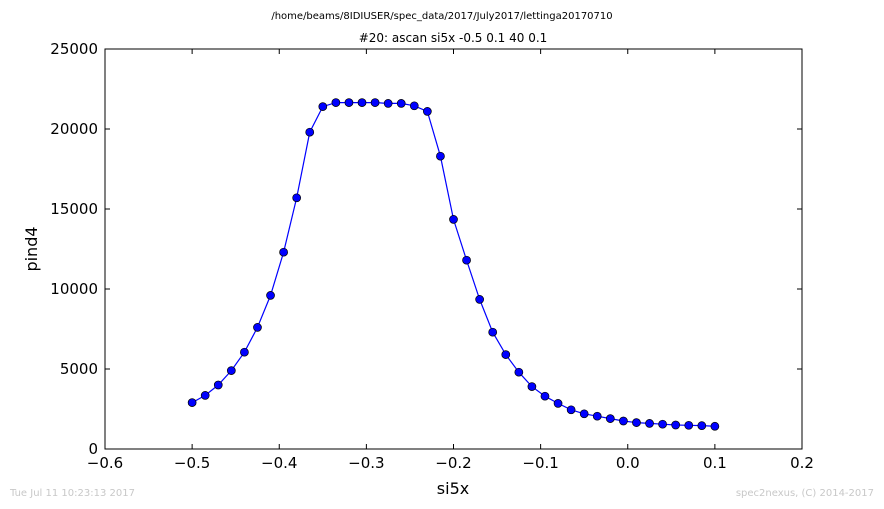 The width and height of the screenshot is (884, 509). What do you see at coordinates (366, 463) in the screenshot?
I see `x-tick-label: −0.3` at bounding box center [366, 463].